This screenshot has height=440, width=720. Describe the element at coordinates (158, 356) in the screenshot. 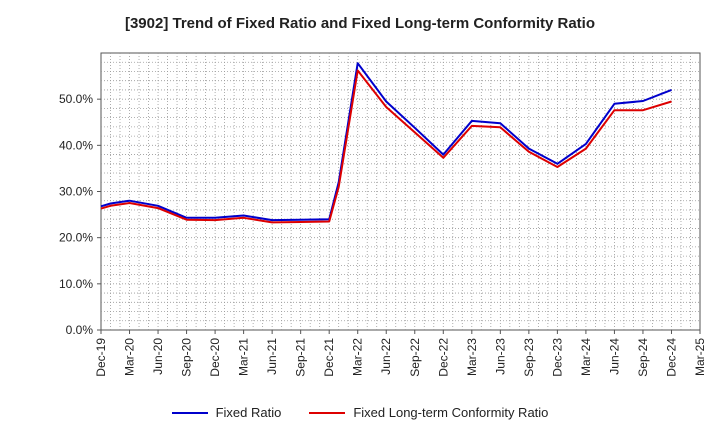

I see `x-tick-label: Jun-20` at that location.